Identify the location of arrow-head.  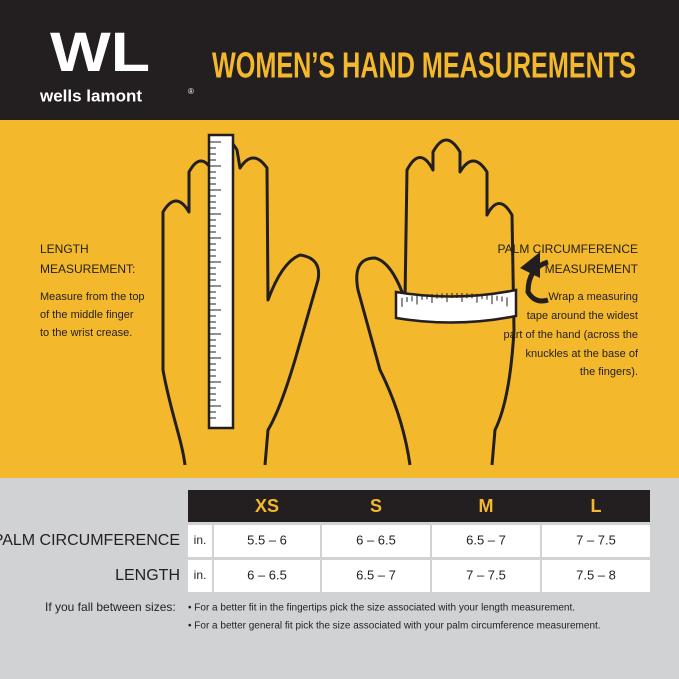
(530, 265).